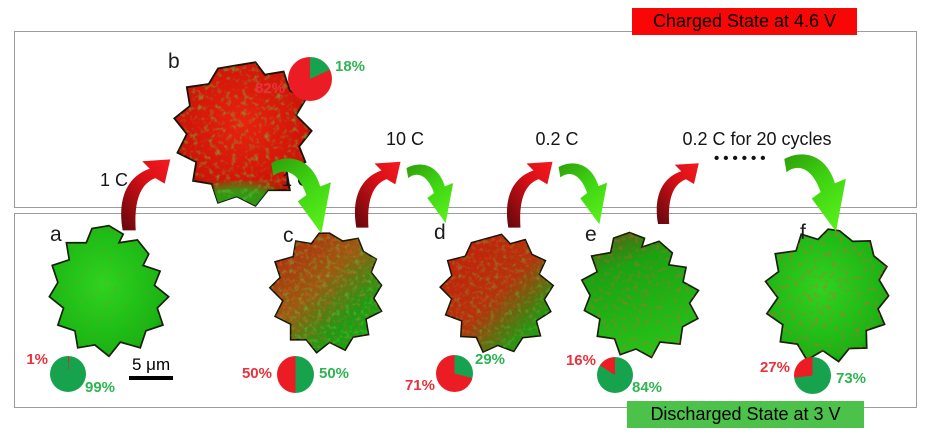 This screenshot has height=439, width=931. What do you see at coordinates (419, 385) in the screenshot?
I see `pie-red-label-d: 71%` at bounding box center [419, 385].